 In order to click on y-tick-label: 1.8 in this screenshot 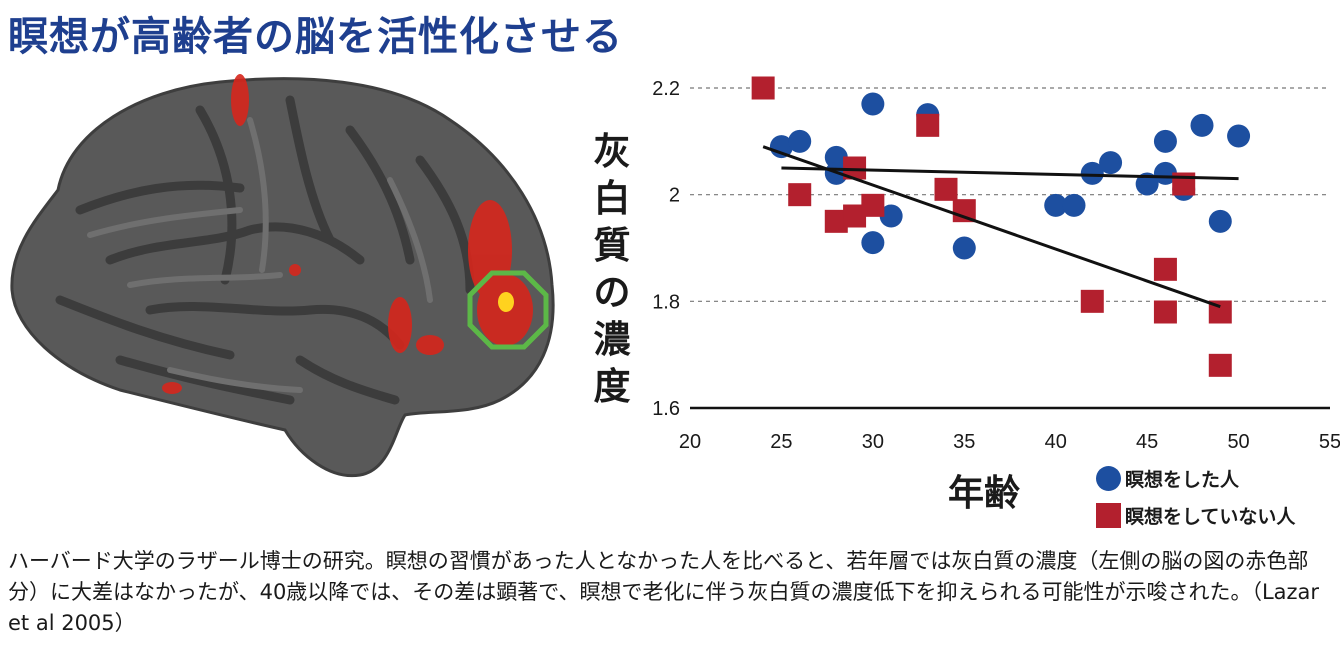, I will do `click(666, 302)`.